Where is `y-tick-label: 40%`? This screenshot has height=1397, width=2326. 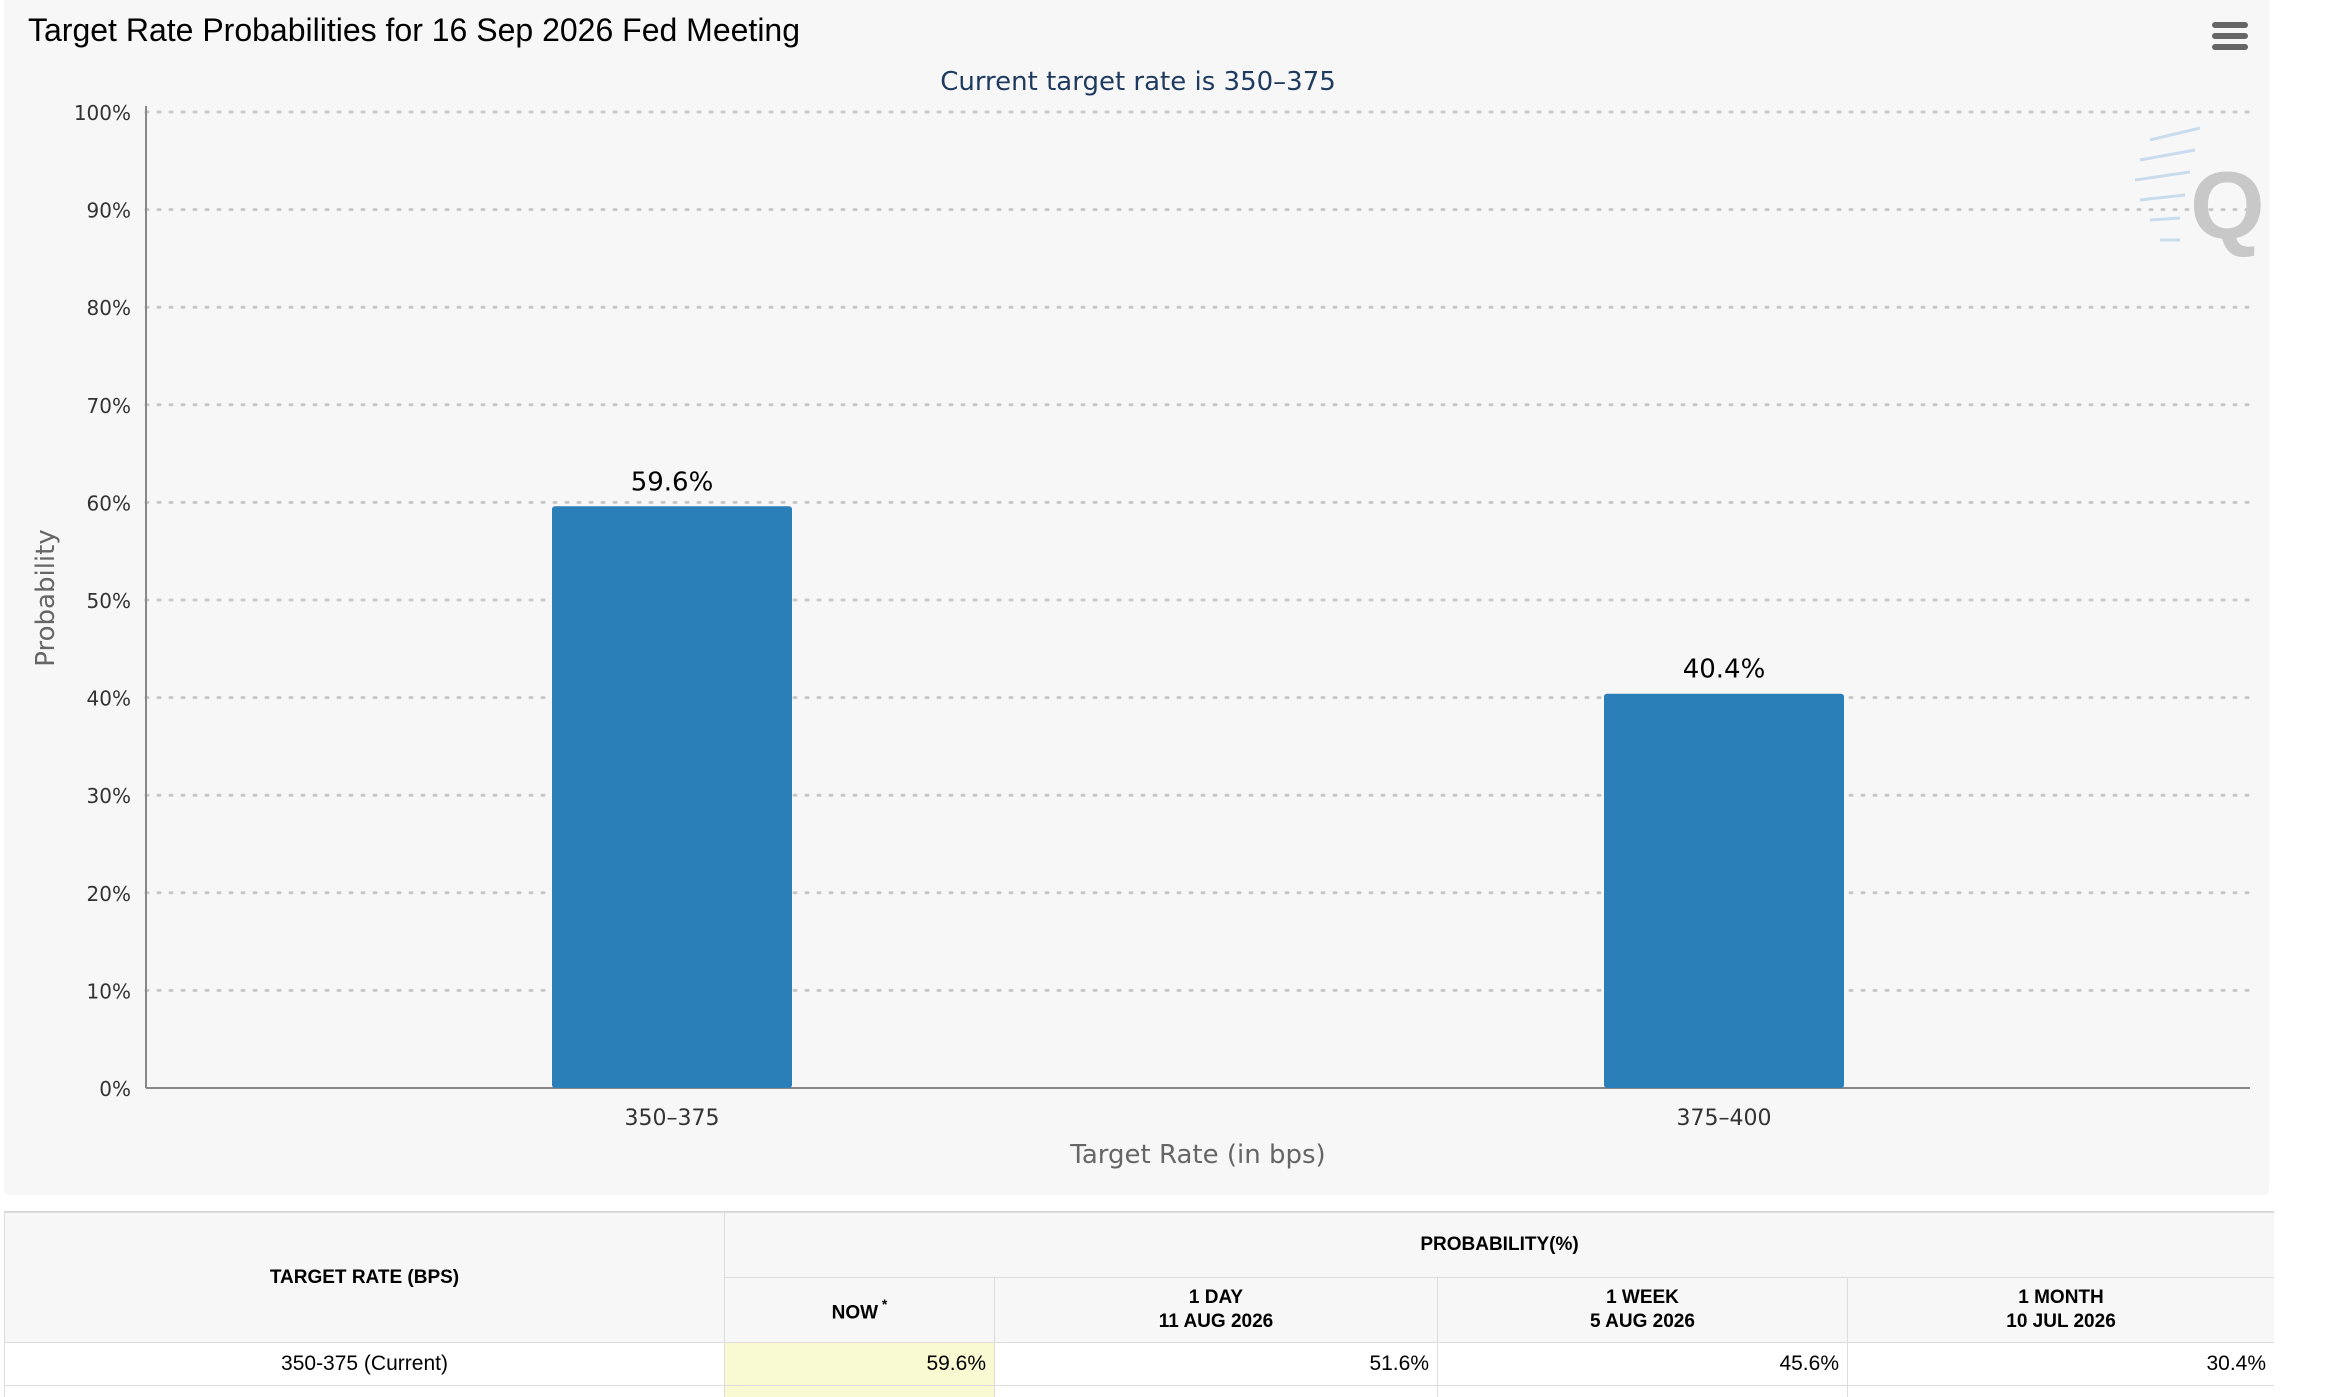
y-tick-label: 40% is located at coordinates (109, 699).